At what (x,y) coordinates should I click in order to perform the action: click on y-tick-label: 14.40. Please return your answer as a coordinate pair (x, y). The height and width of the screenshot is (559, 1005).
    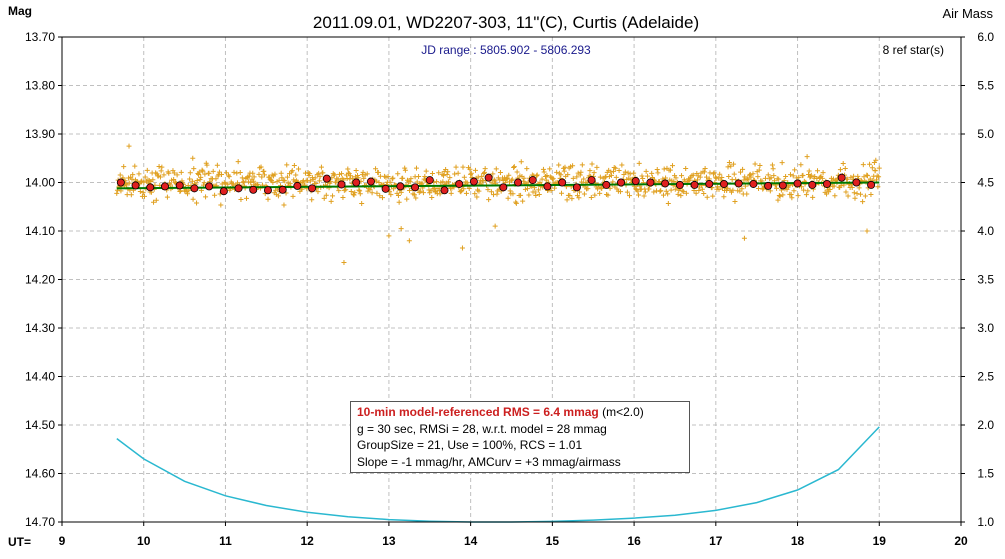
    Looking at the image, I should click on (40, 377).